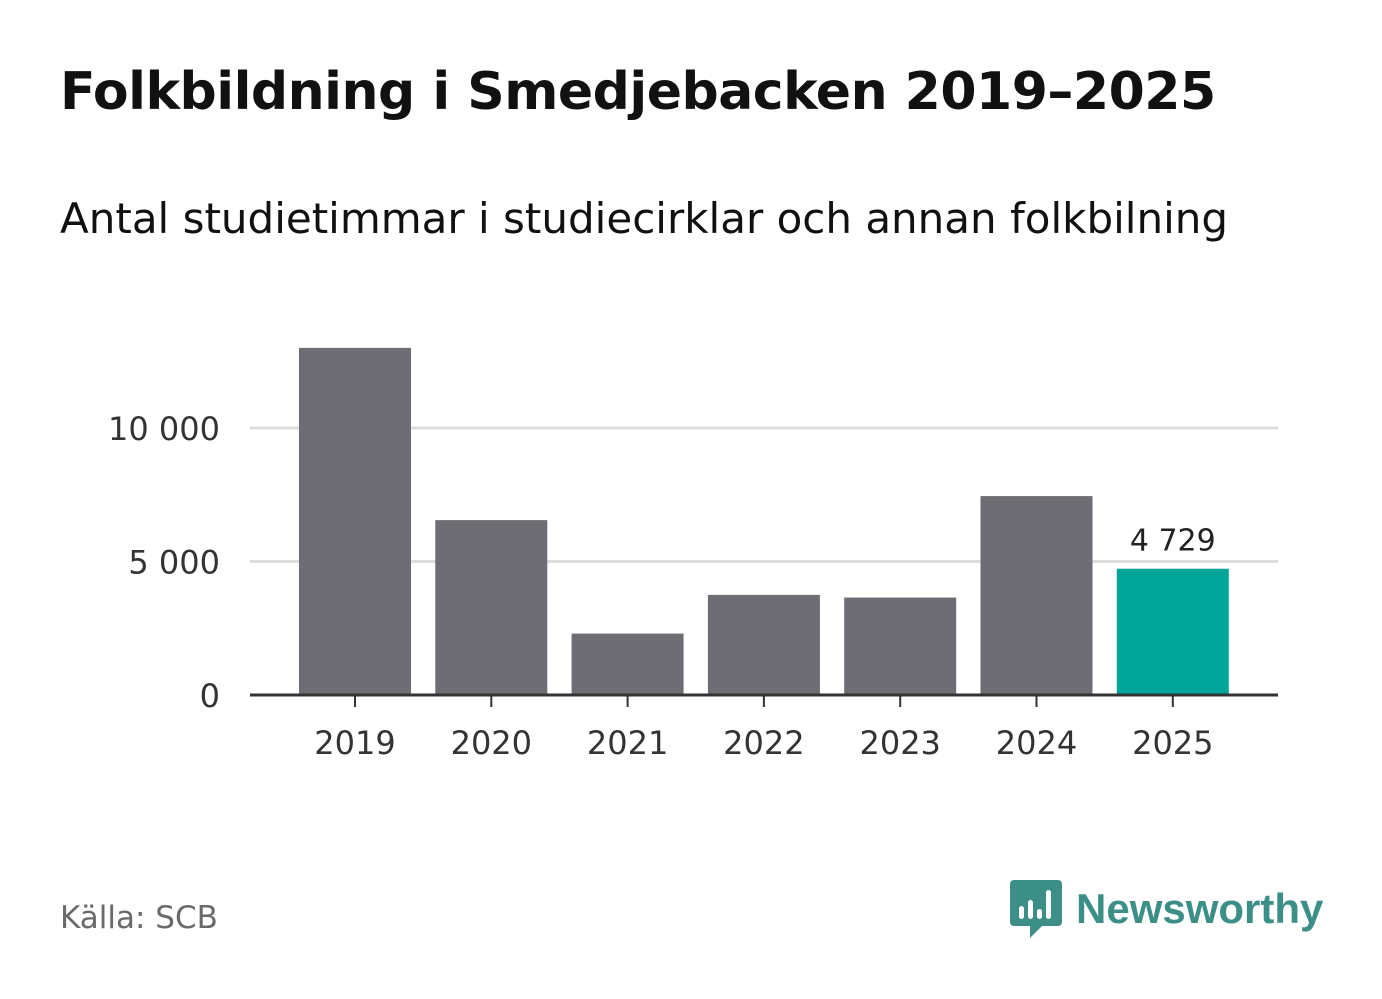 The height and width of the screenshot is (999, 1382). Describe the element at coordinates (627, 743) in the screenshot. I see `x-tick-label-2021: 2021` at that location.